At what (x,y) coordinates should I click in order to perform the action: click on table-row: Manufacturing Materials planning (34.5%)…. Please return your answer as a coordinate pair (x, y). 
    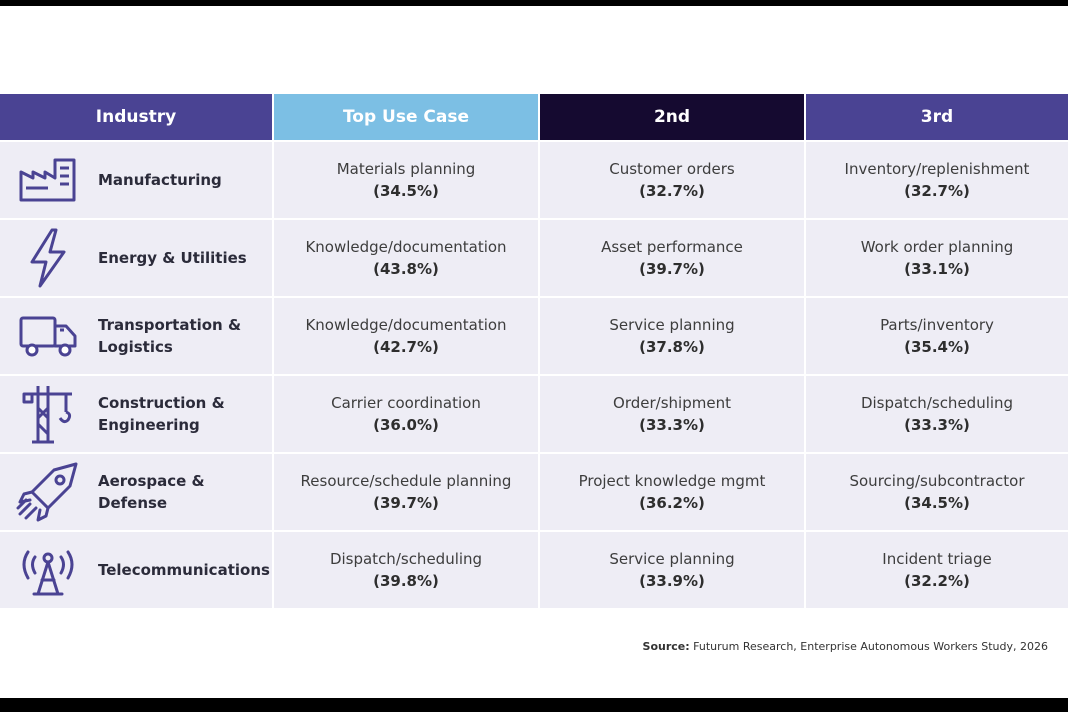
    Looking at the image, I should click on (534, 180).